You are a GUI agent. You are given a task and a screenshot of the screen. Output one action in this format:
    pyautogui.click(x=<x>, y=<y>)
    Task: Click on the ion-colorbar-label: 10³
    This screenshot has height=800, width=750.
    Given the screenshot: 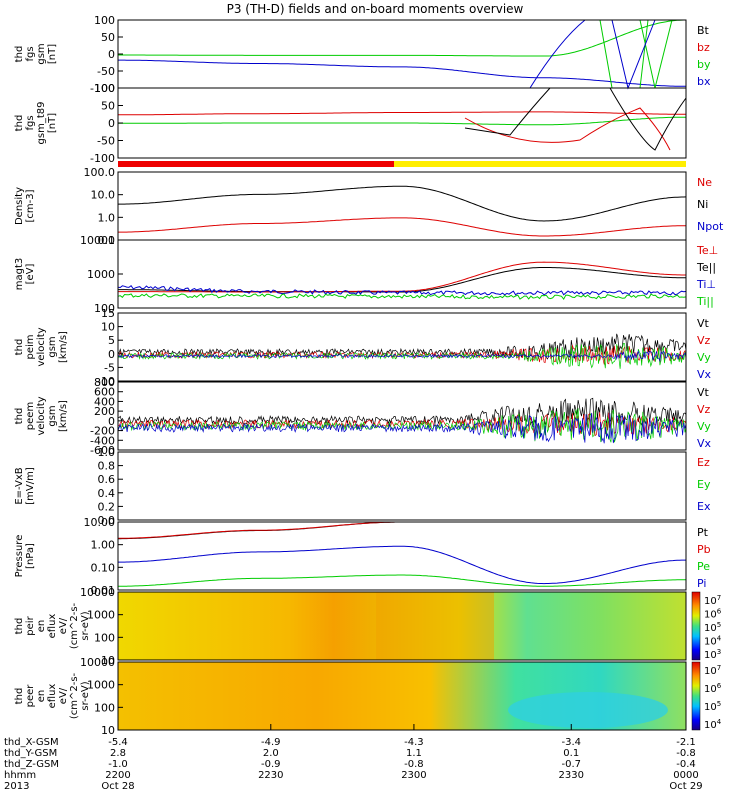 What is the action you would take?
    pyautogui.click(x=712, y=654)
    